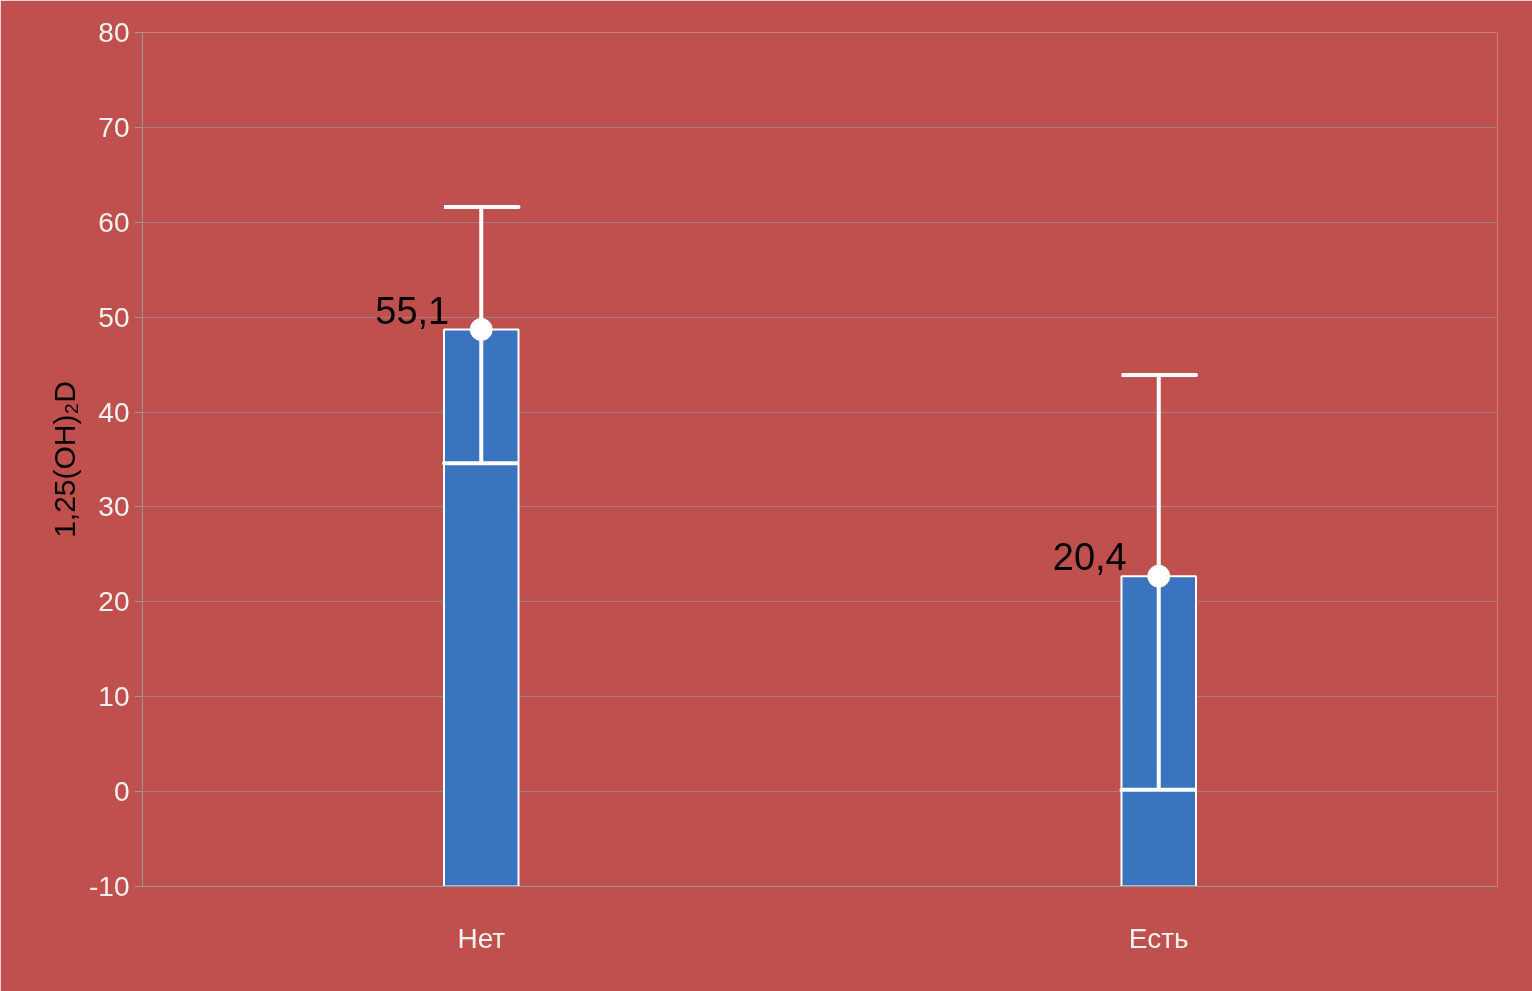 The width and height of the screenshot is (1532, 991). I want to click on x-tick-label: Нет, so click(481, 938).